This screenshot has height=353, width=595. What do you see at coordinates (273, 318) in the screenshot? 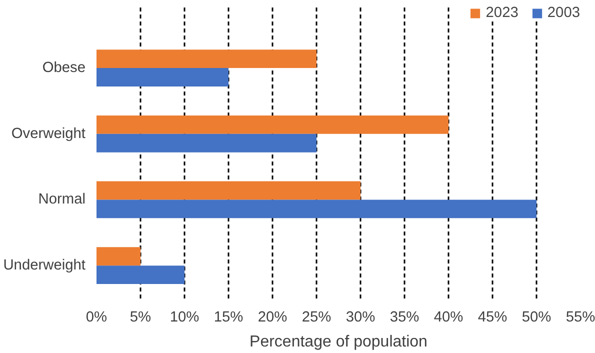
I see `x-tick-label: 20%` at bounding box center [273, 318].